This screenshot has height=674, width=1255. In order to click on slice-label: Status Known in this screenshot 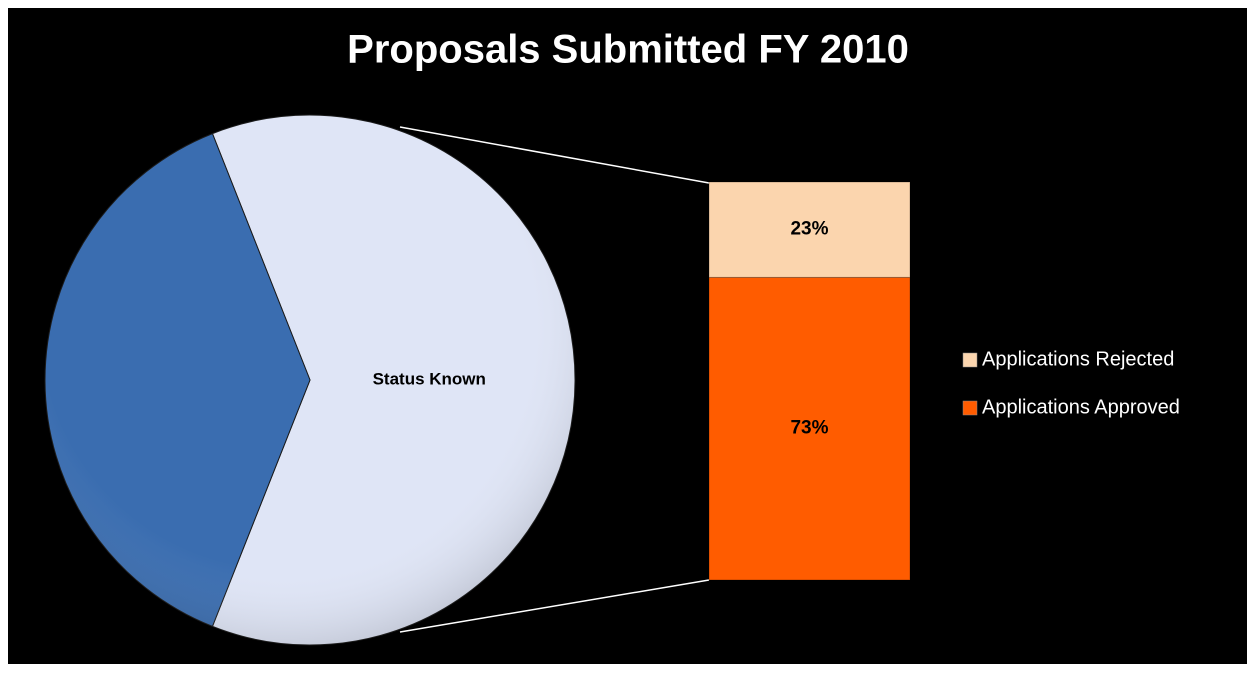, I will do `click(429, 378)`.